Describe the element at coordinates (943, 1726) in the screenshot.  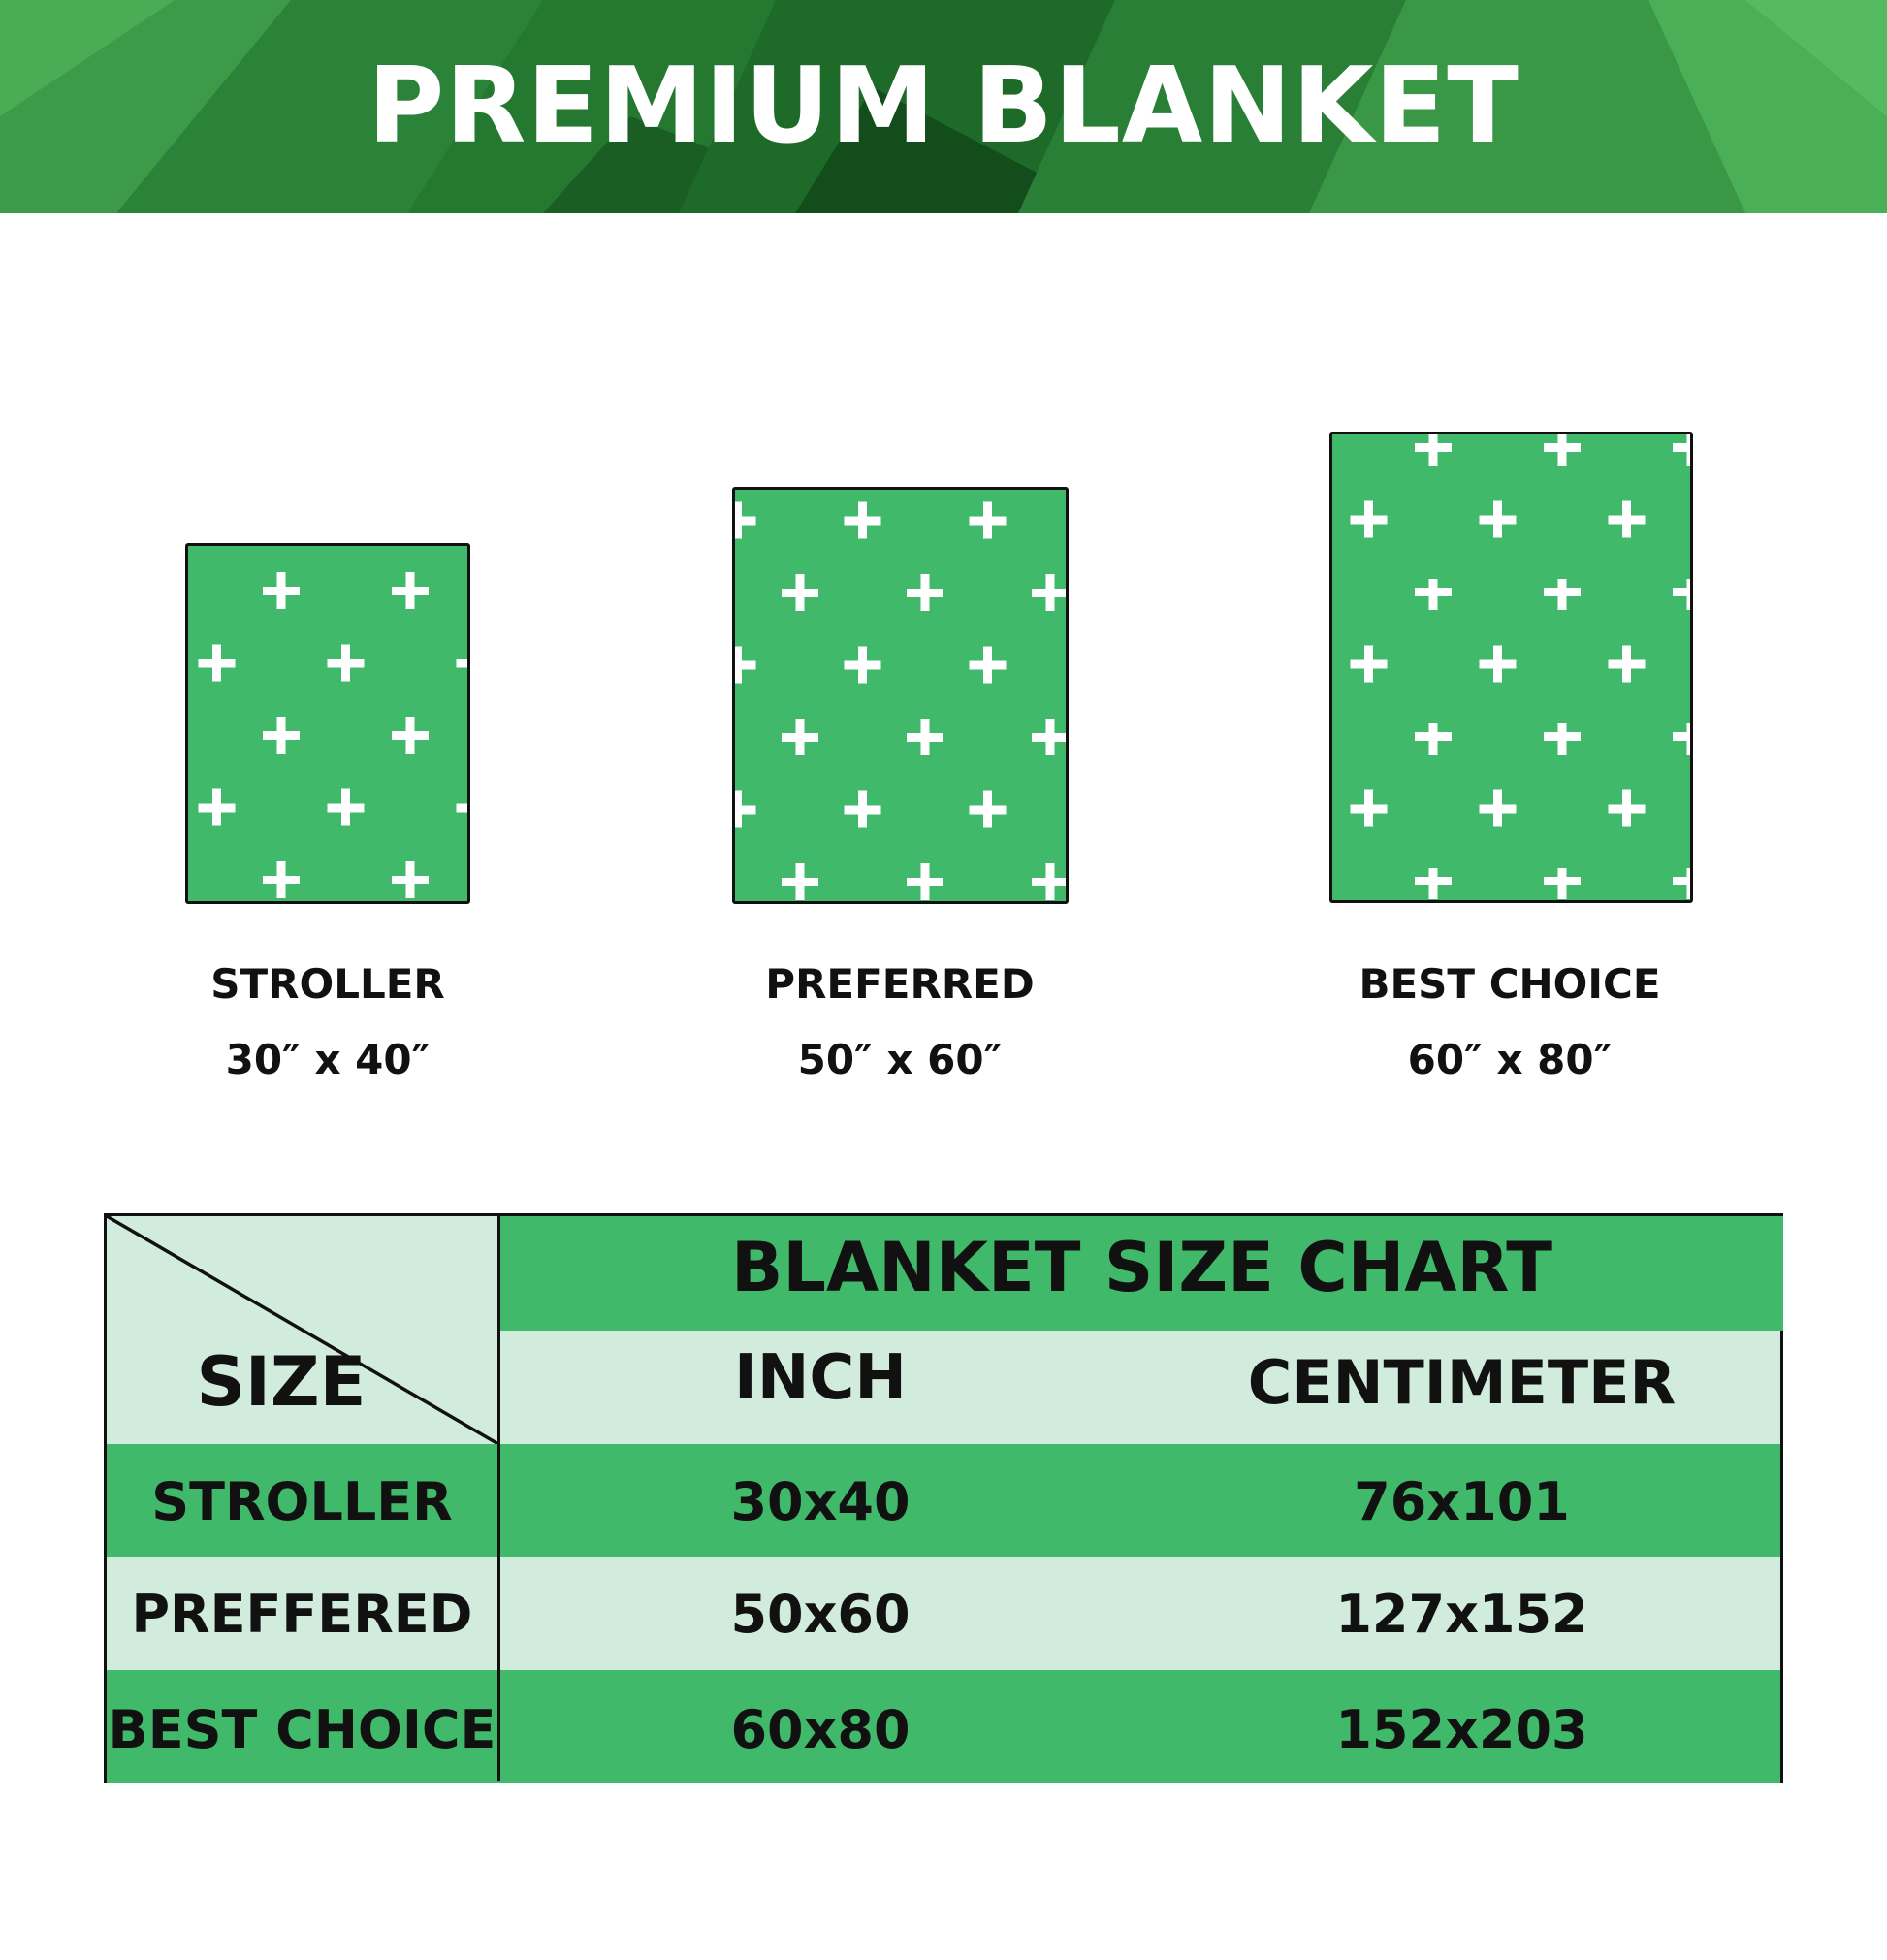
I see `table-row: BEST CHOICE 60x80 152x203` at that location.